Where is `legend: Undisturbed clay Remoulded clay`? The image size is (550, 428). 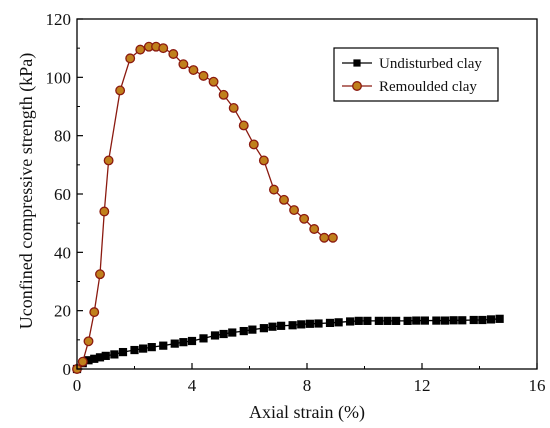 legend: Undisturbed clay Remoulded clay is located at coordinates (416, 74).